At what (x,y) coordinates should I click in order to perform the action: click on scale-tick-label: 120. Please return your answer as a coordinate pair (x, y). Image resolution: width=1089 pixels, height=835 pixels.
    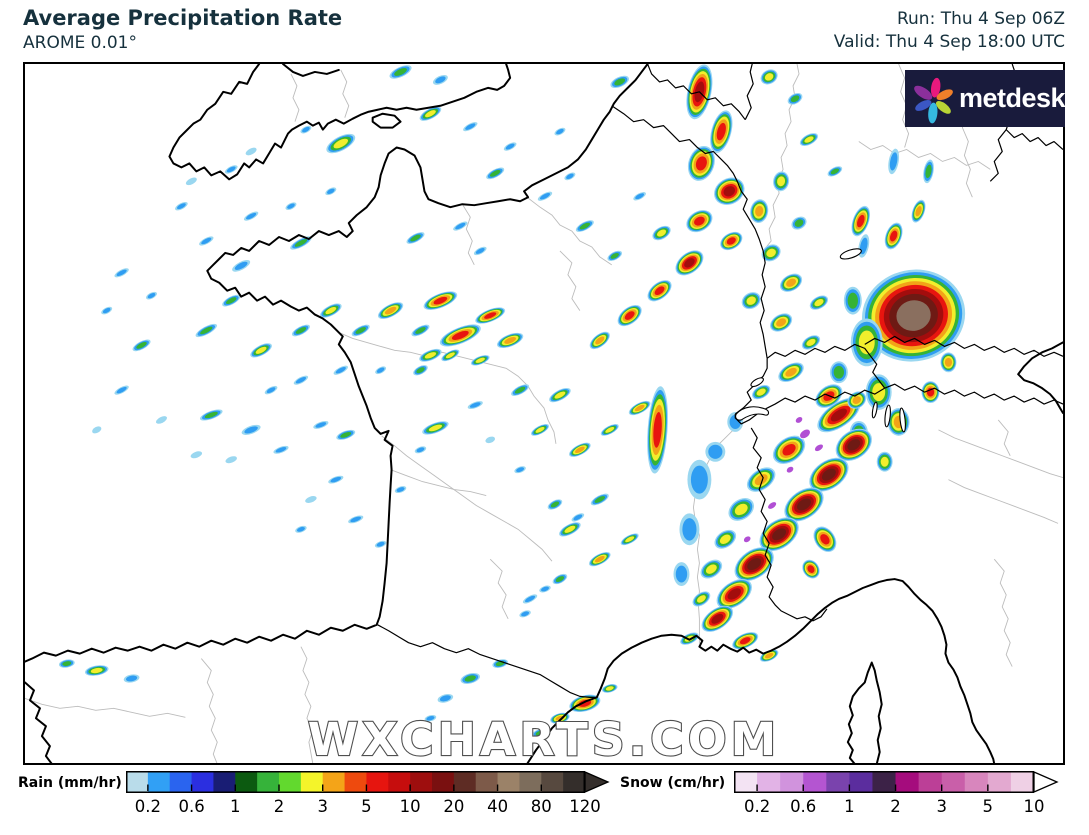
    Looking at the image, I should click on (585, 806).